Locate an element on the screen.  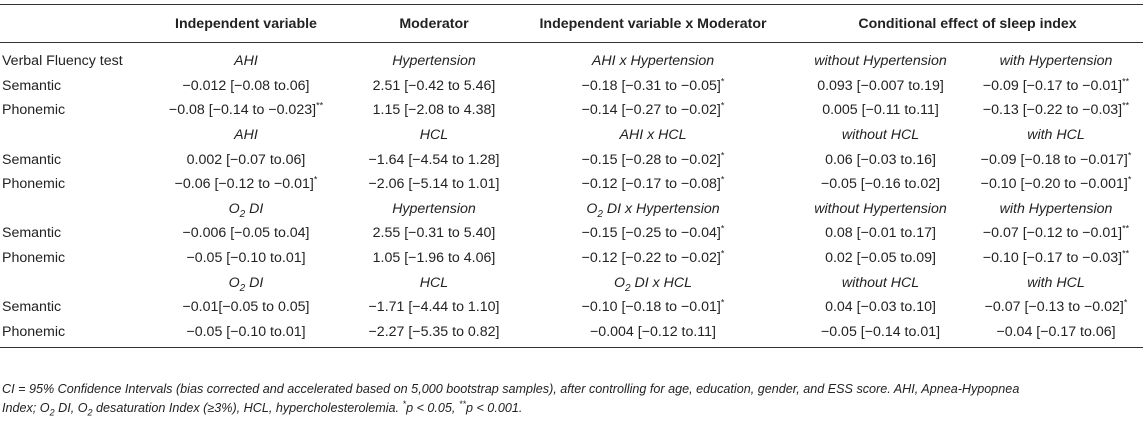
cell-interaction: −0.18 [−0.31 to −0.05]* is located at coordinates (653, 86).